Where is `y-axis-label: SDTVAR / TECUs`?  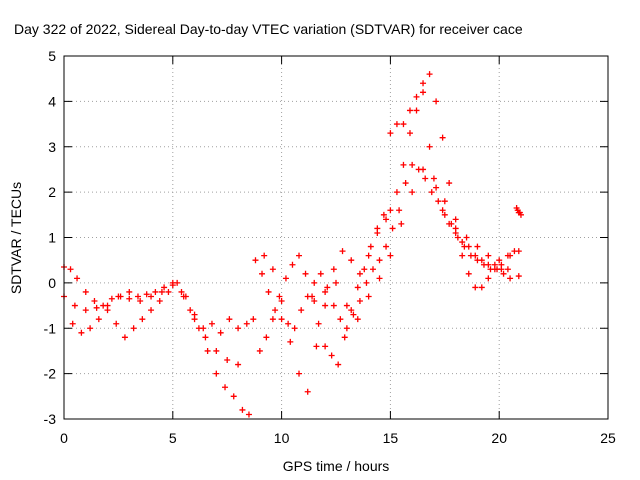 y-axis-label: SDTVAR / TECUs is located at coordinates (16, 238).